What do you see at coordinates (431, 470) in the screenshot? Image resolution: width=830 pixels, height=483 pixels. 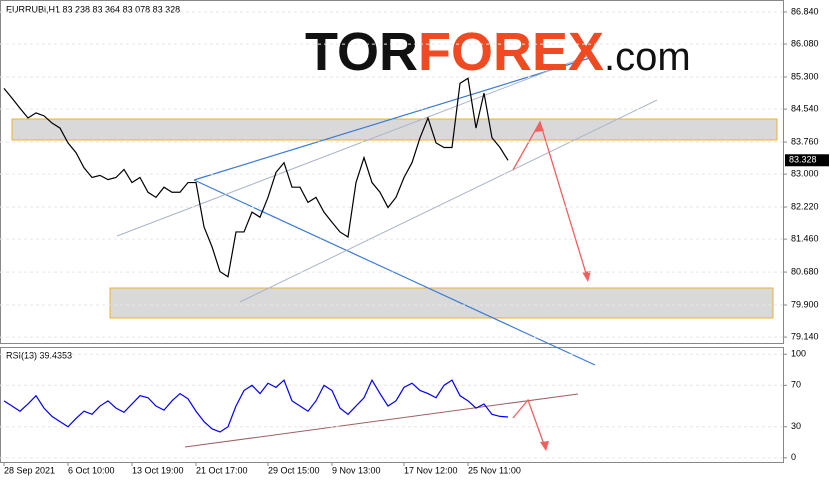 I see `x-tick-label: 17 Nov 12:00` at bounding box center [431, 470].